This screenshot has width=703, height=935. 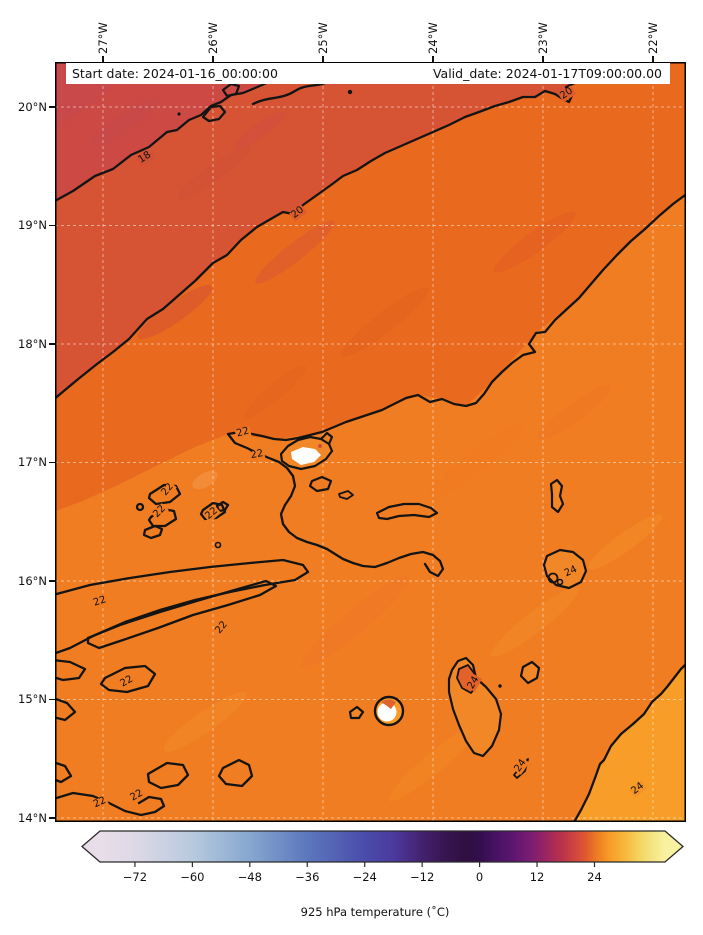 I want to click on islet-dot2, so click(x=350, y=92).